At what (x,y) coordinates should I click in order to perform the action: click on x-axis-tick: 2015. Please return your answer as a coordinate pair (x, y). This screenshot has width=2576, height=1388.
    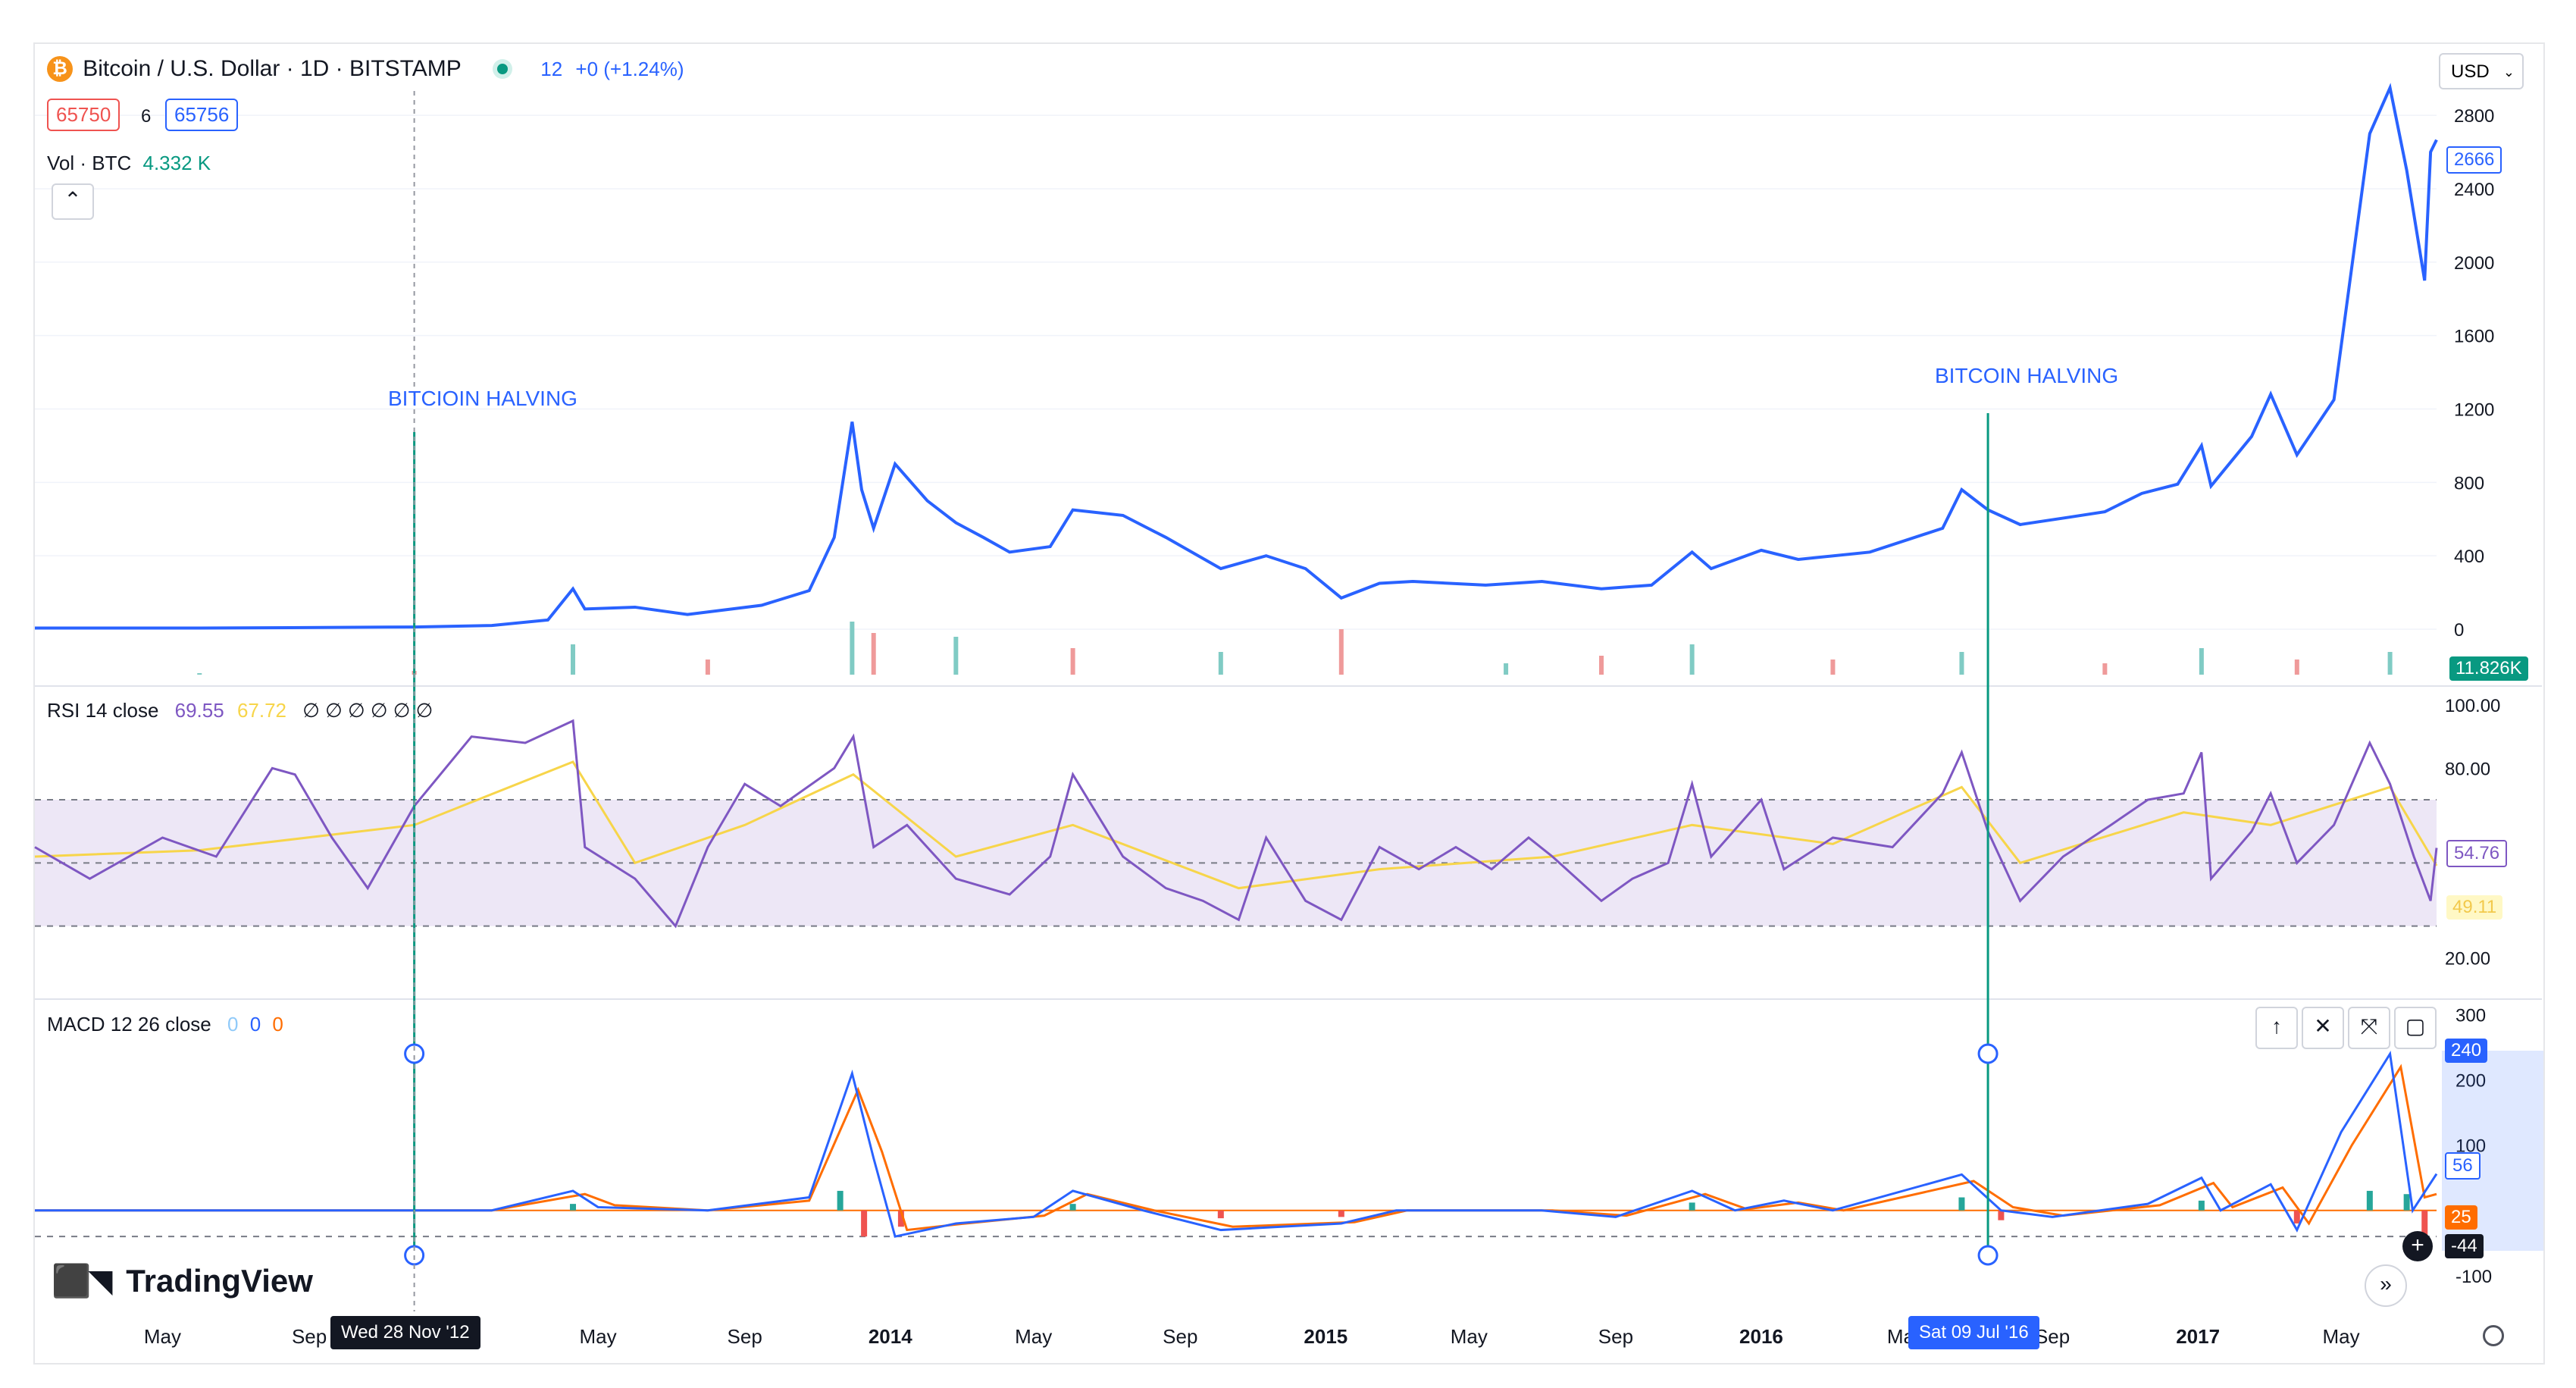
    Looking at the image, I should click on (1326, 1336).